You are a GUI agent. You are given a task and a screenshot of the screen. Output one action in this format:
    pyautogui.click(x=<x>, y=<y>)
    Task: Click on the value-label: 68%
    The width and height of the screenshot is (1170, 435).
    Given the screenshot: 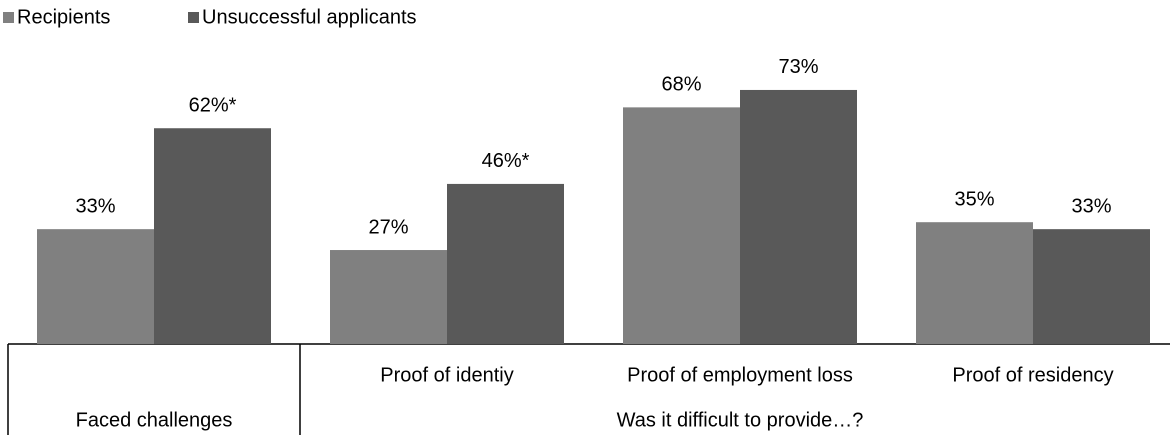 What is the action you would take?
    pyautogui.click(x=681, y=85)
    